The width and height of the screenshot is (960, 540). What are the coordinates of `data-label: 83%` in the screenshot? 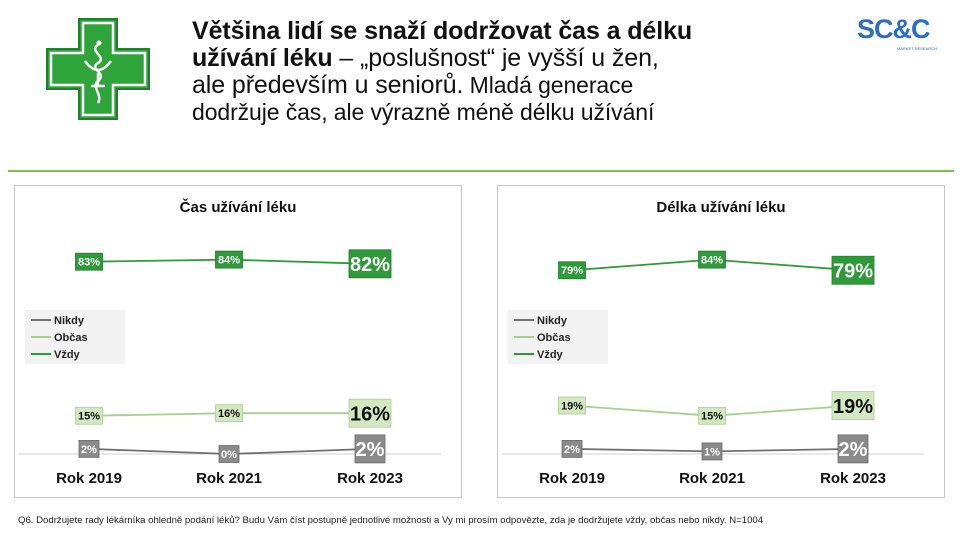 It's located at (89, 263).